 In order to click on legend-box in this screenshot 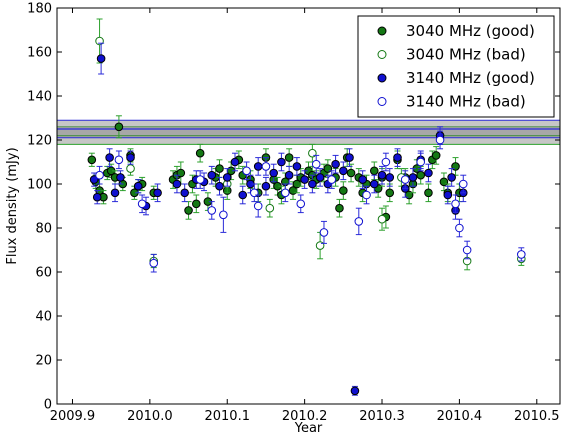, I will do `click(456, 66)`.